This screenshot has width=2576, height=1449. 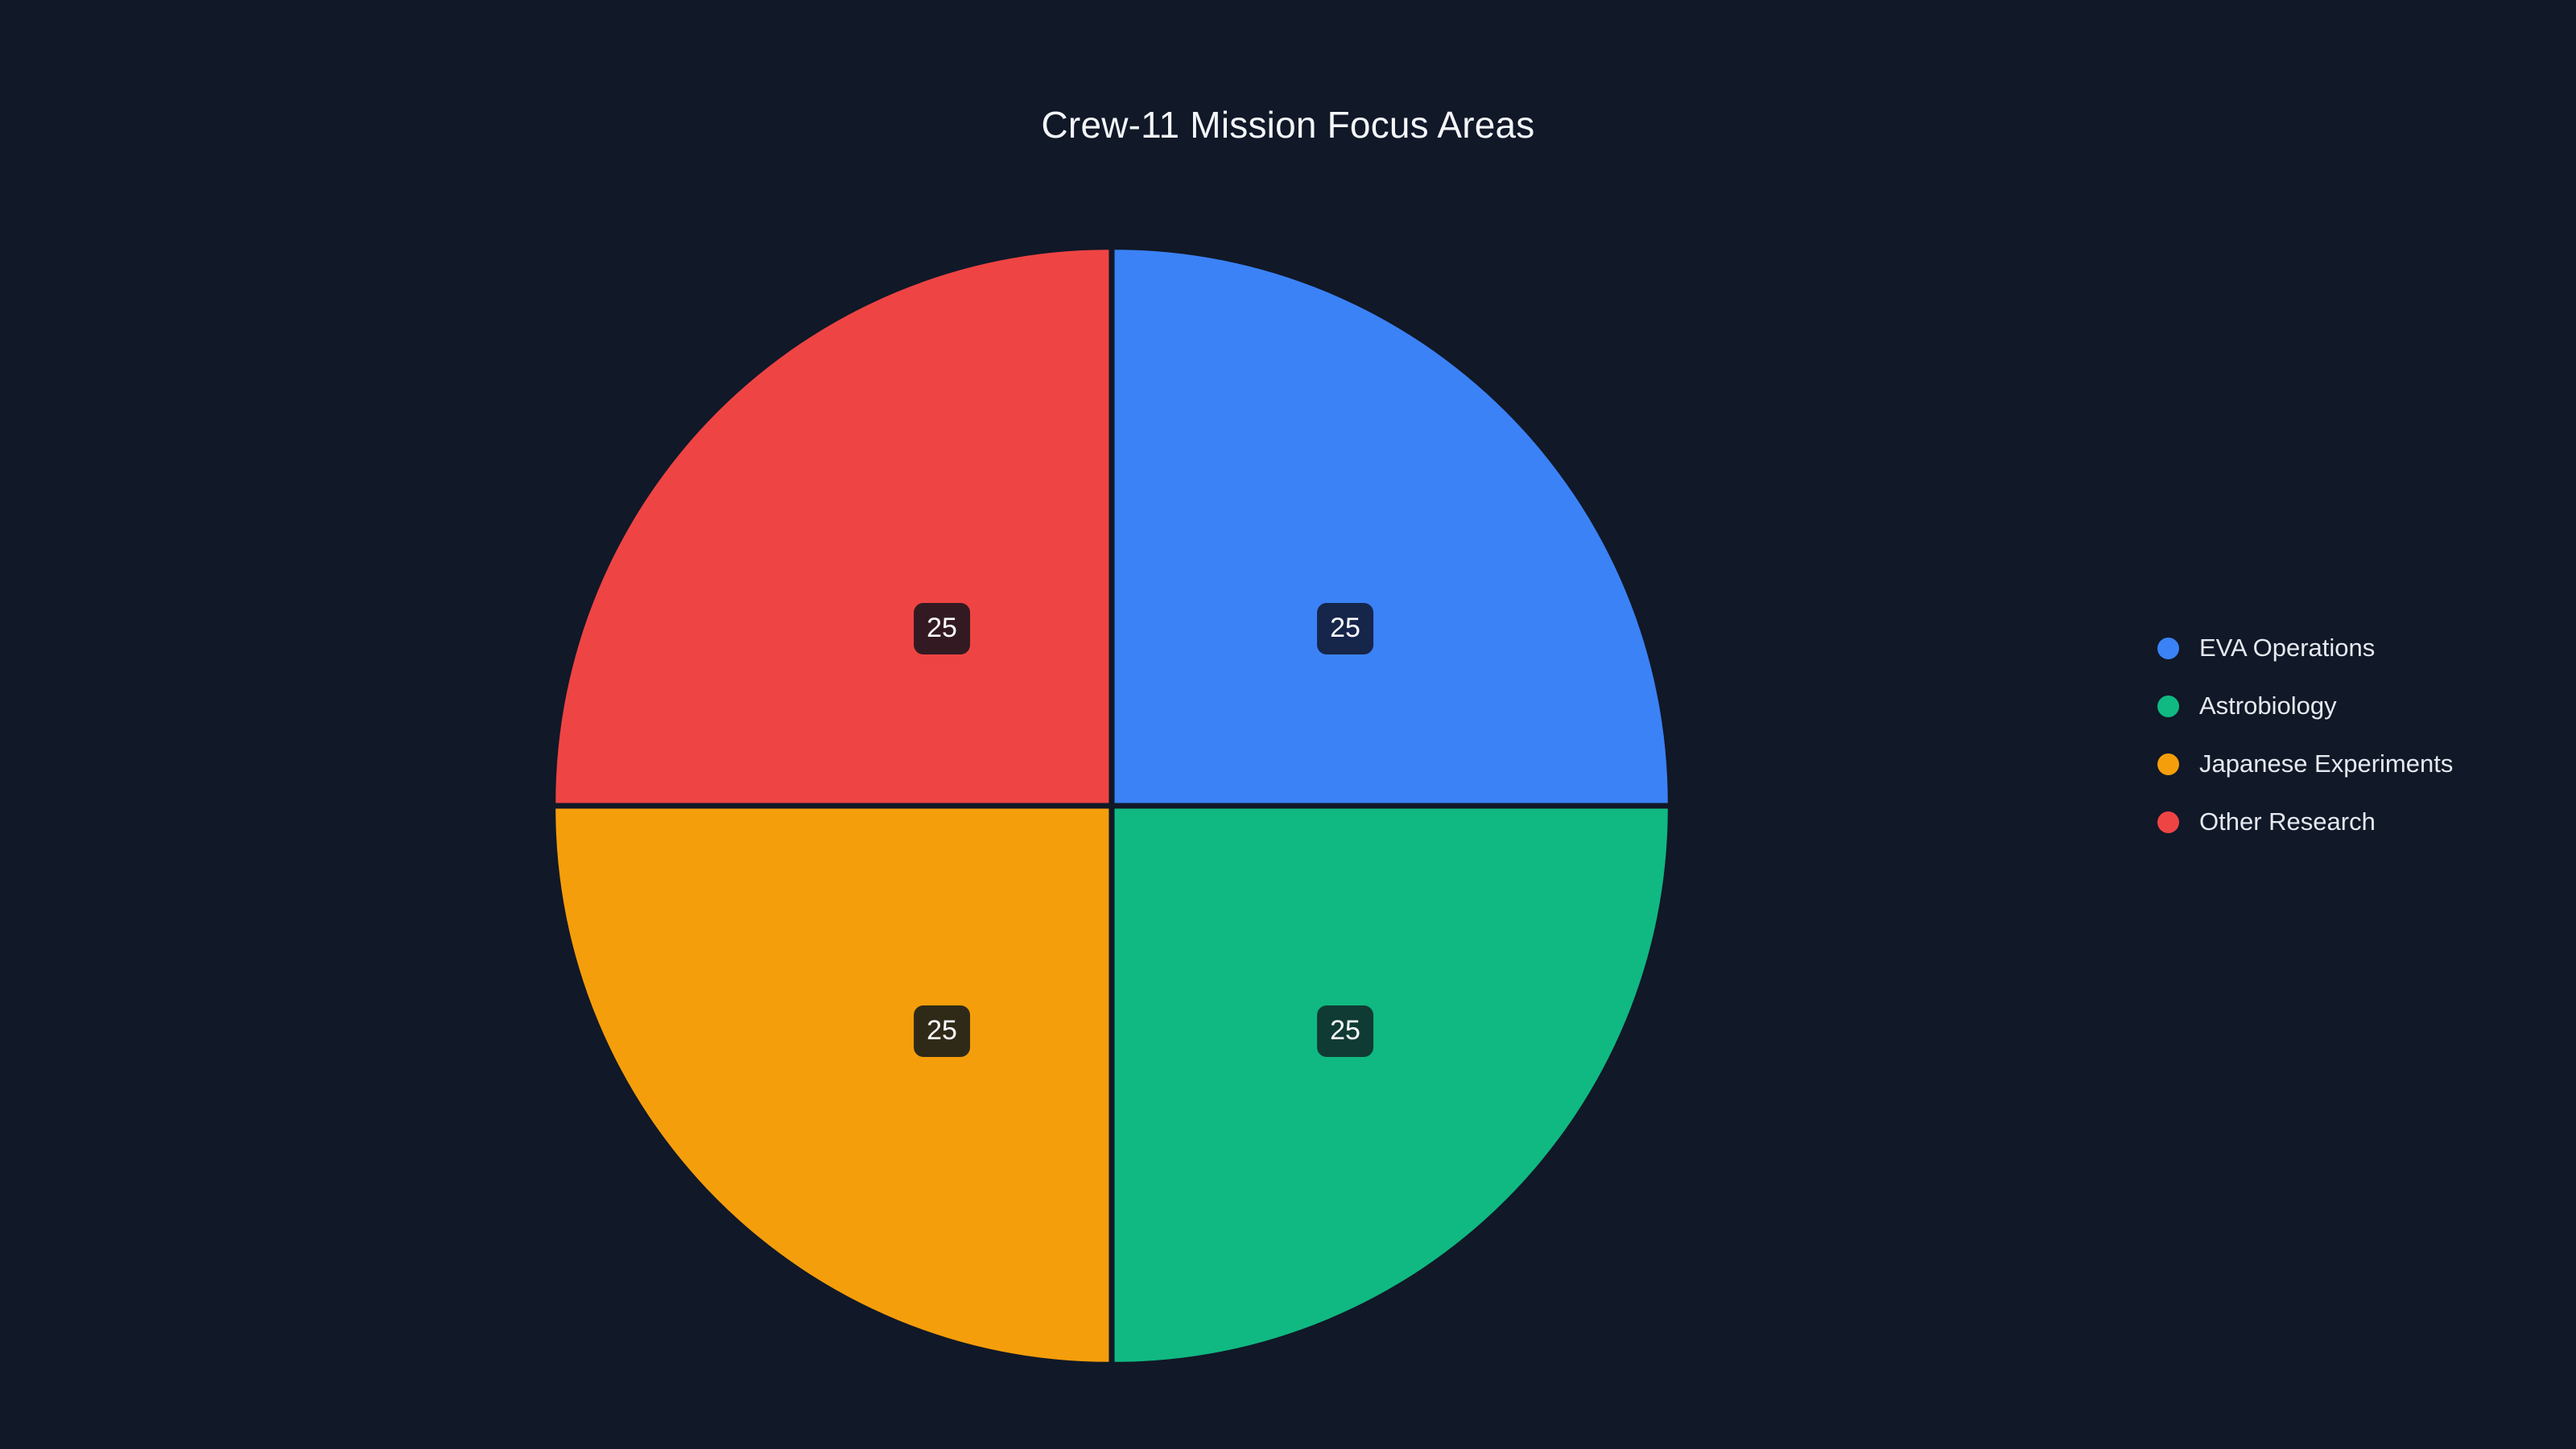 What do you see at coordinates (1288, 125) in the screenshot?
I see `chart-title: Crew-11 Mission Focus Areas` at bounding box center [1288, 125].